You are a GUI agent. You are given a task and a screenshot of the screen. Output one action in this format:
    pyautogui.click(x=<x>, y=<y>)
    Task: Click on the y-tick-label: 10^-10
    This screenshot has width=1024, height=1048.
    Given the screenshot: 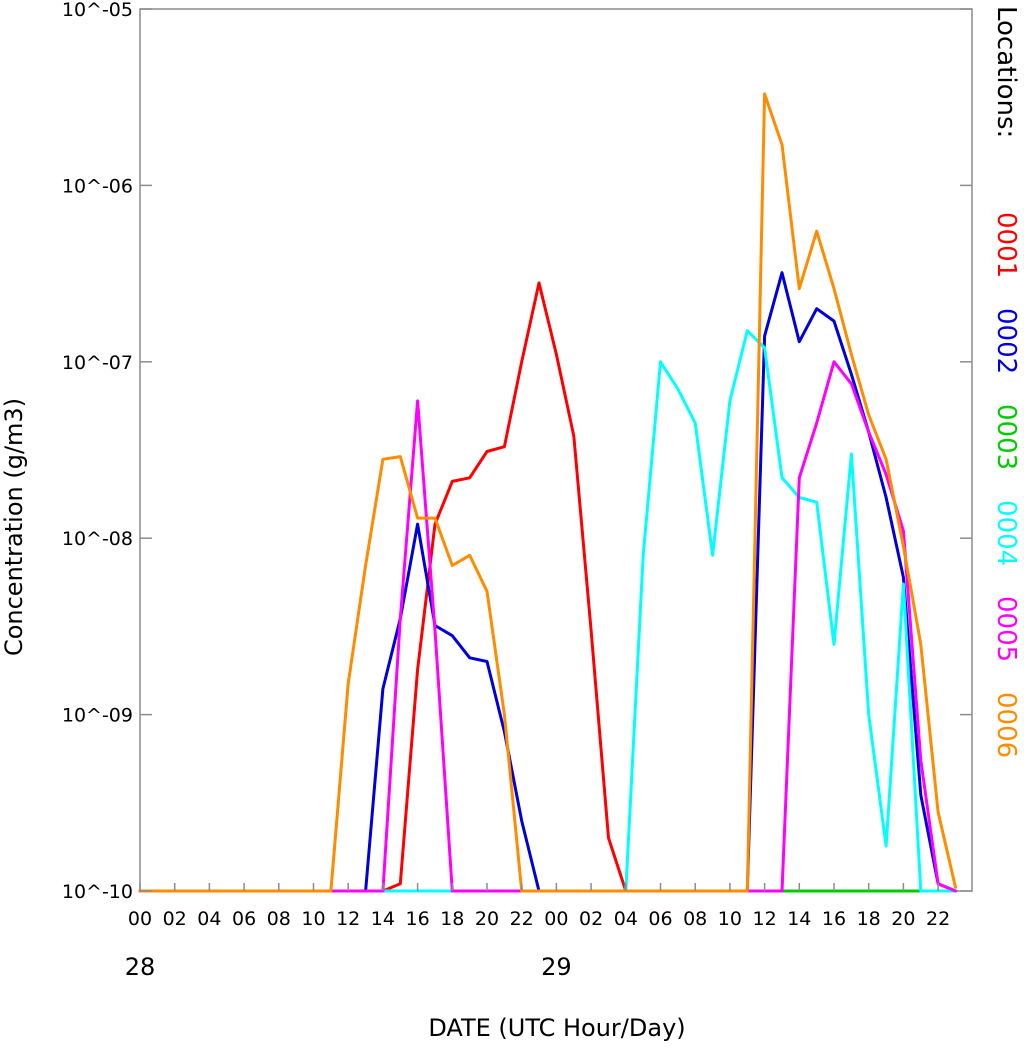 What is the action you would take?
    pyautogui.click(x=97, y=892)
    